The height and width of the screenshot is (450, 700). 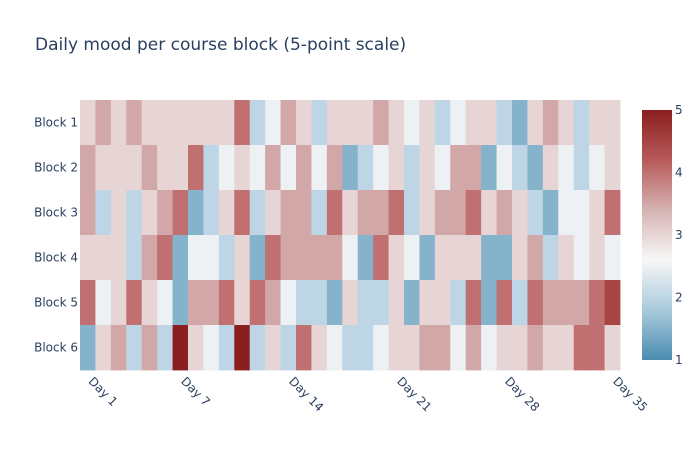 What do you see at coordinates (306, 394) in the screenshot?
I see `x-tick-label: Day 14` at bounding box center [306, 394].